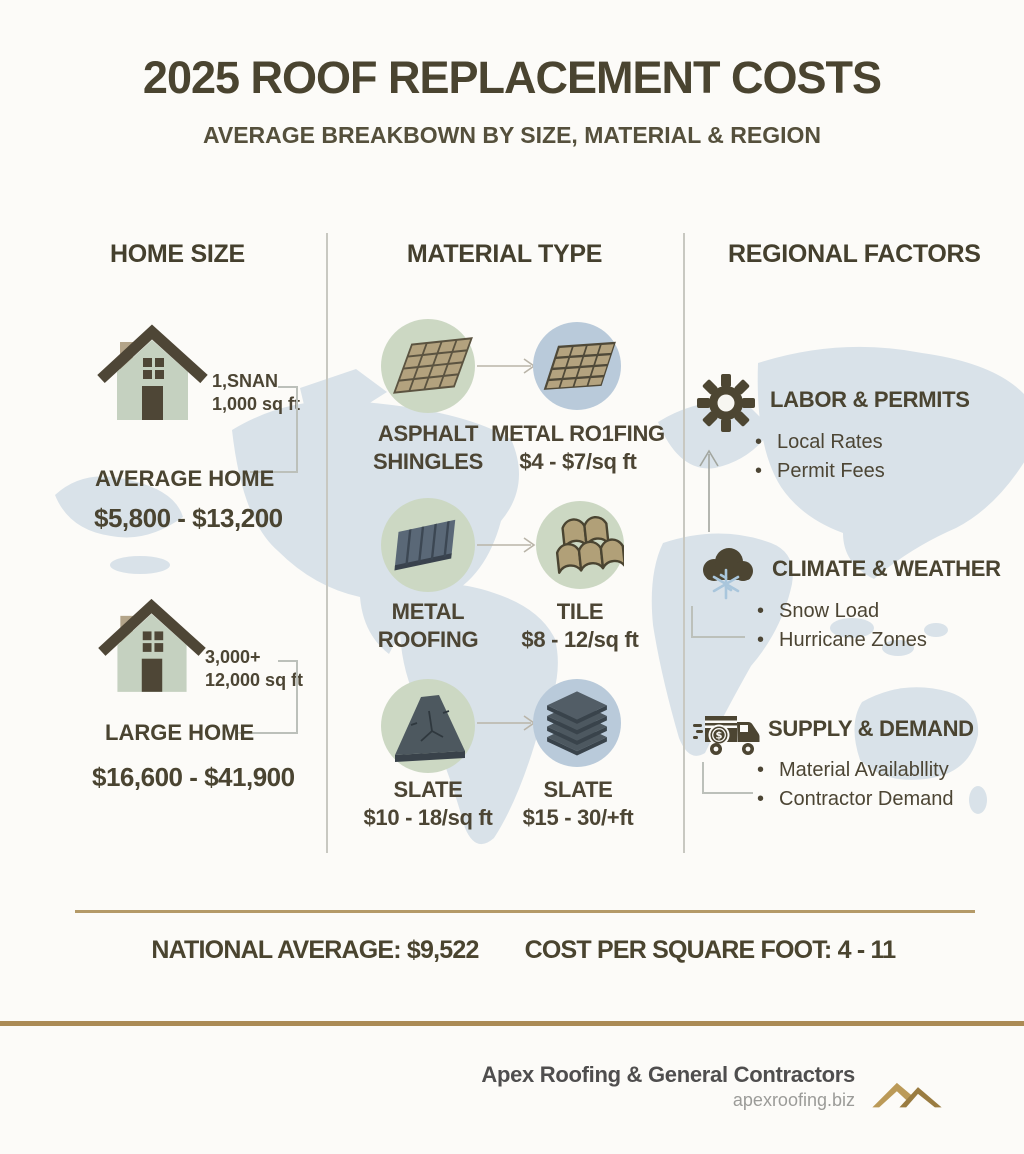  Describe the element at coordinates (430, 728) in the screenshot. I see `slate-icon` at that location.